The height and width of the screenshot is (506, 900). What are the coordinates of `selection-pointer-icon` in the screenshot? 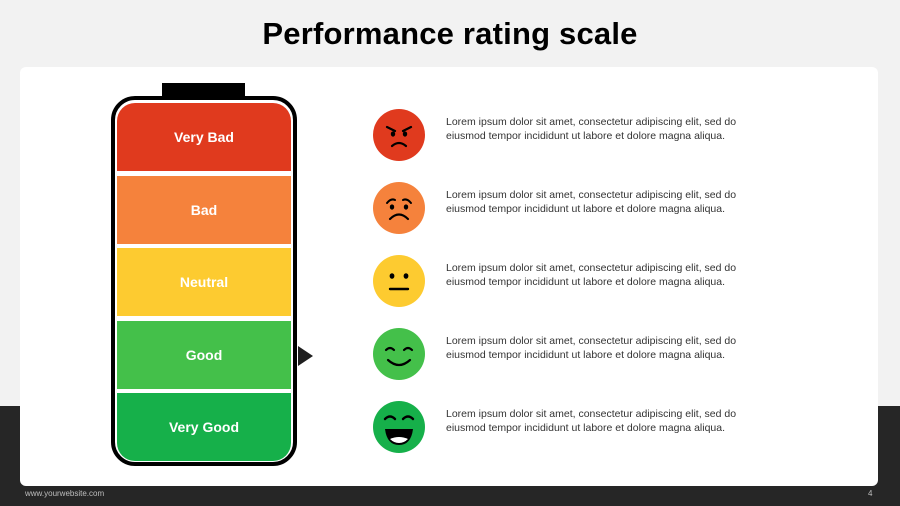 It's located at (305, 356).